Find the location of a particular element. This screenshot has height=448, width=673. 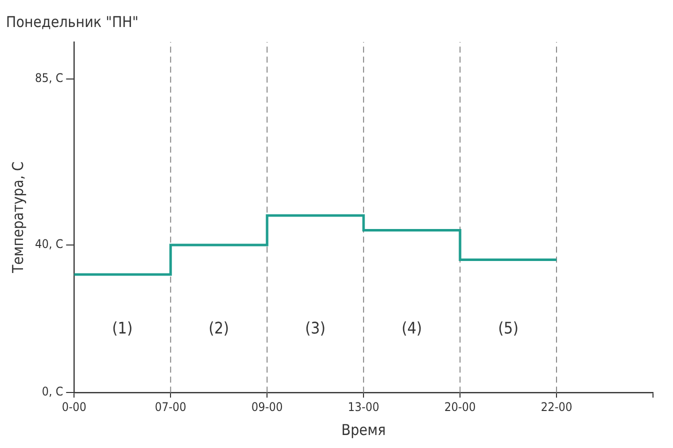

annotation: (2) is located at coordinates (219, 328).